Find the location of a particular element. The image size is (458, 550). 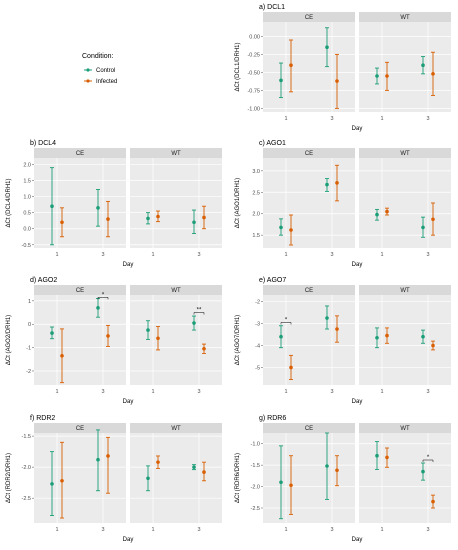

panel-title: b) DCL4 is located at coordinates (43, 143).